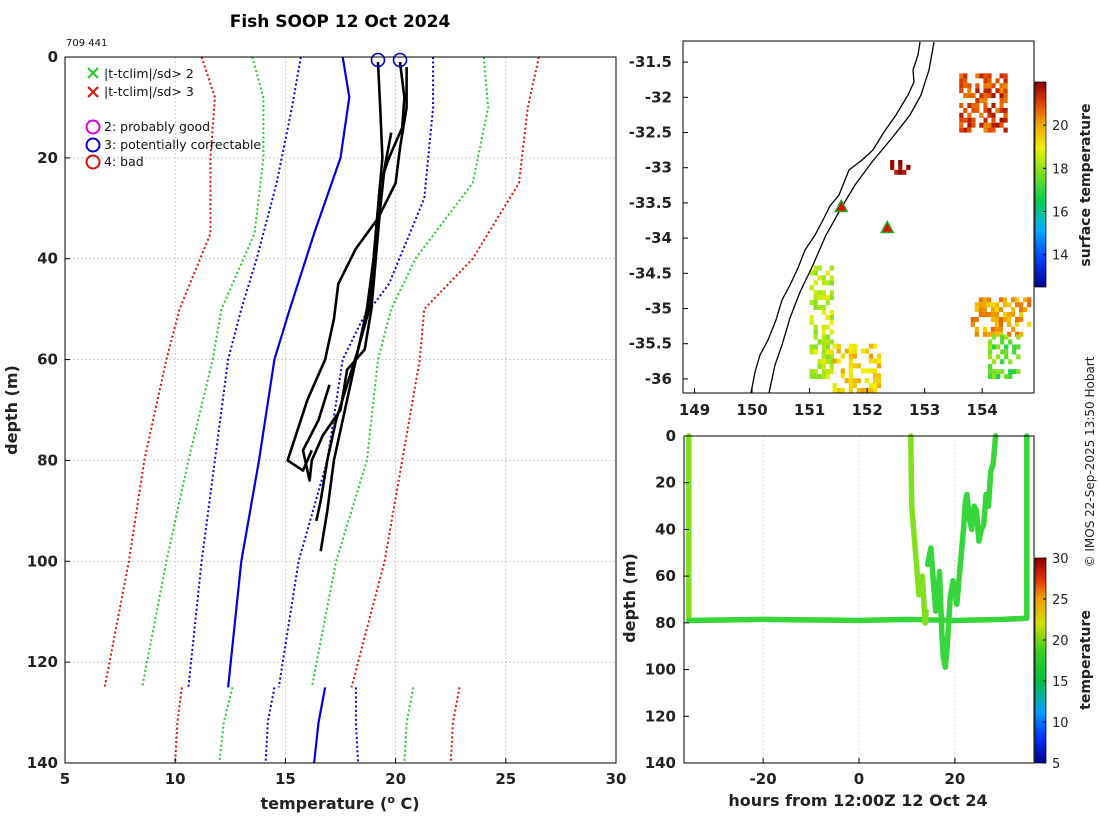 This screenshot has width=1100, height=820. What do you see at coordinates (124, 161) in the screenshot?
I see `legend-label-bad: 4: bad` at bounding box center [124, 161].